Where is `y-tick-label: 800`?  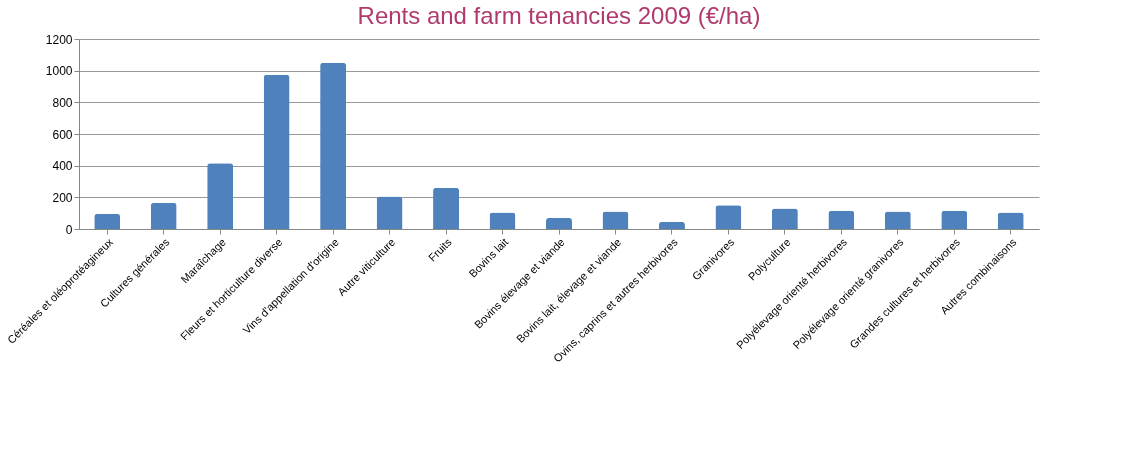
y-tick-label: 800 is located at coordinates (62, 102).